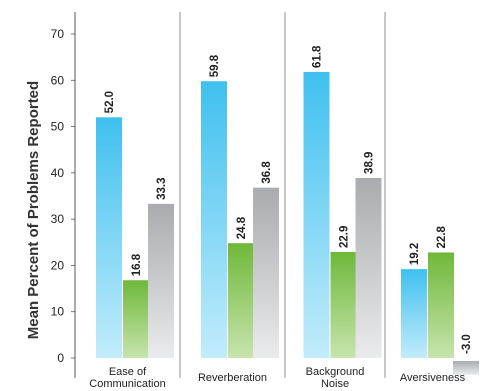 The height and width of the screenshot is (391, 480). Describe the element at coordinates (345, 237) in the screenshot. I see `value-label-background-noise-2: 22.9` at that location.